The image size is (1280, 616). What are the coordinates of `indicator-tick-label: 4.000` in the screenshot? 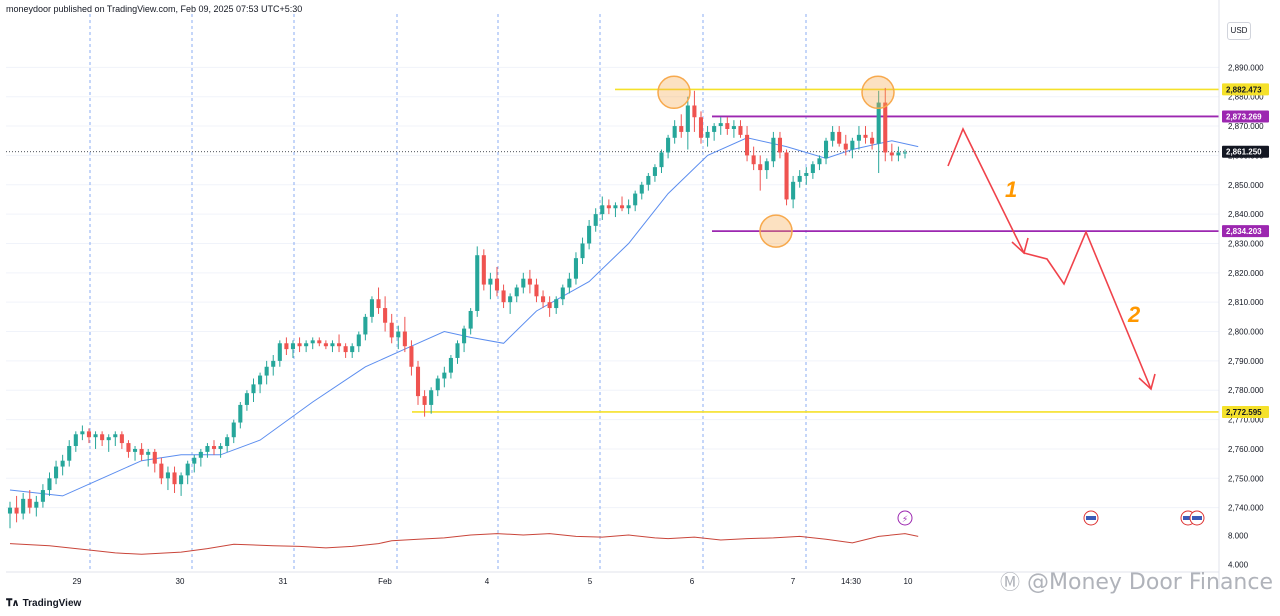 It's located at (1238, 564).